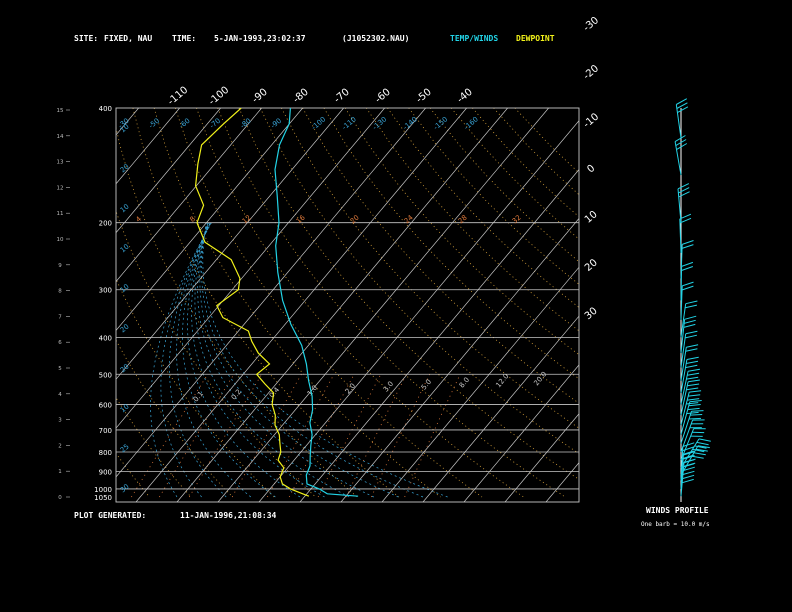 This screenshot has height=612, width=792. I want to click on right-temp-label: -30, so click(591, 24).